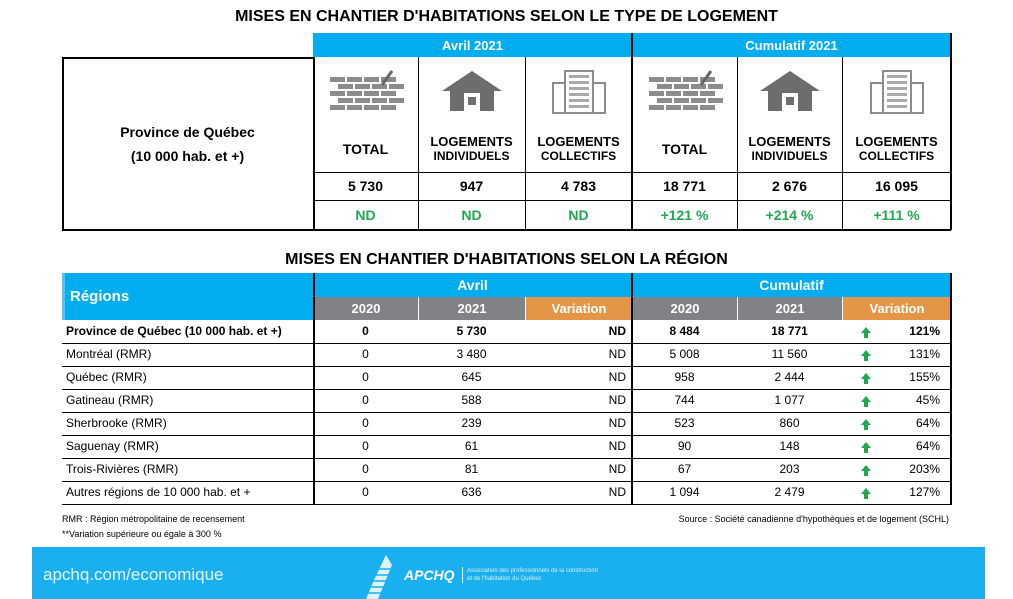 This screenshot has height=599, width=1013. Describe the element at coordinates (684, 492) in the screenshot. I see `cell-2020-cumul: 1 094` at that location.